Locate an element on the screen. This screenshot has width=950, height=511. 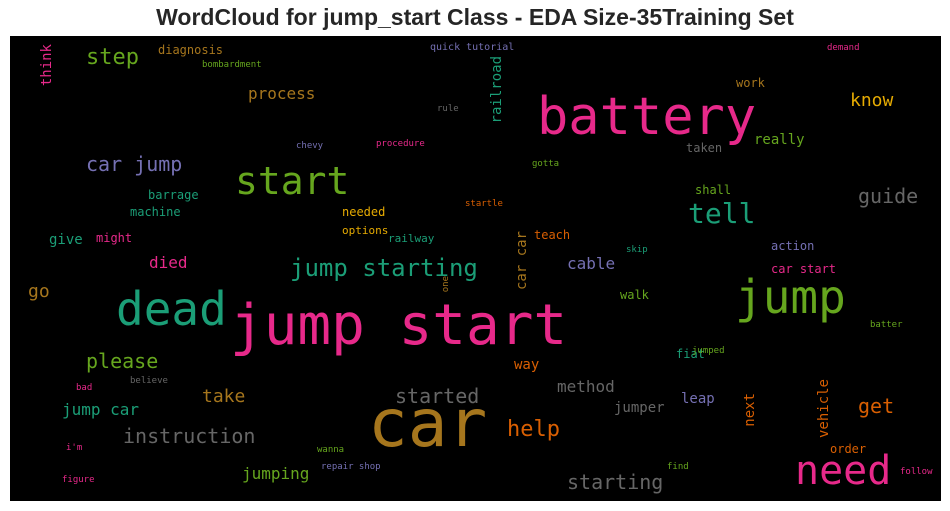
word-jumped: jumped is located at coordinates (708, 351).